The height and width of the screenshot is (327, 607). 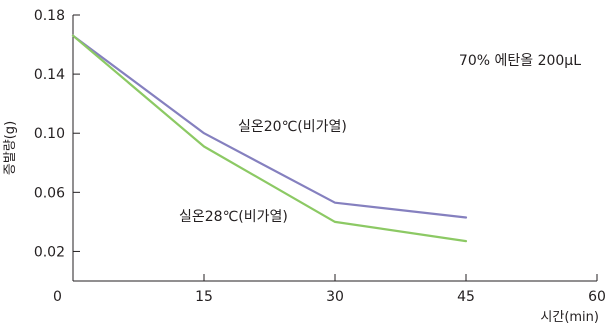 I want to click on y-tick-label: 0.14, so click(x=49, y=75).